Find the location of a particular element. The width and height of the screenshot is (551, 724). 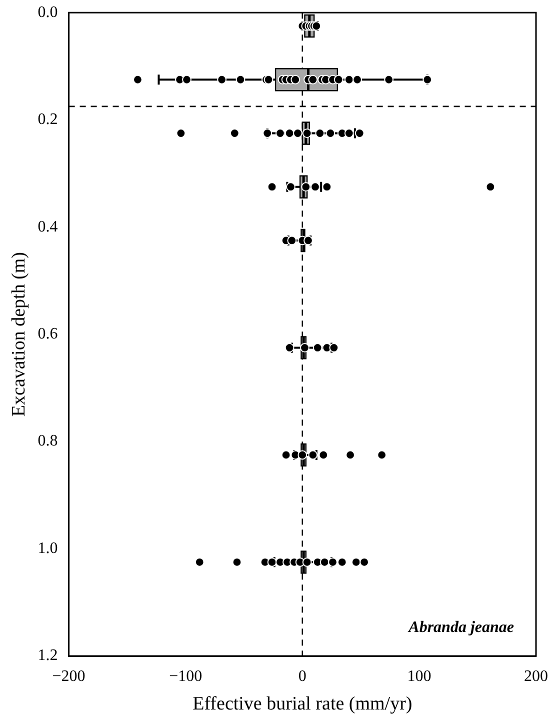

x-tick-label: 200 is located at coordinates (536, 676).